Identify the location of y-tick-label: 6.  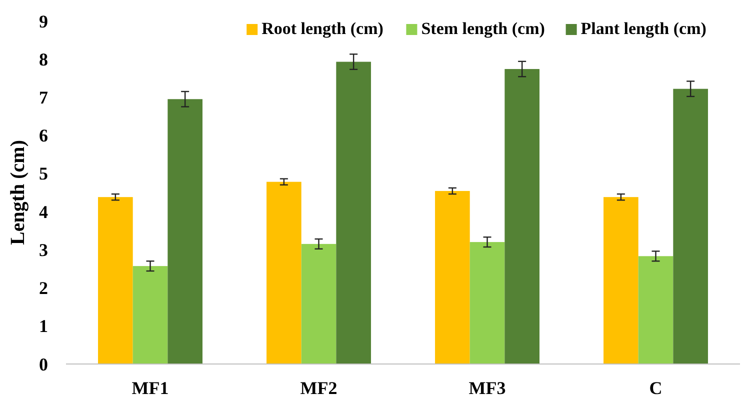
(43, 136).